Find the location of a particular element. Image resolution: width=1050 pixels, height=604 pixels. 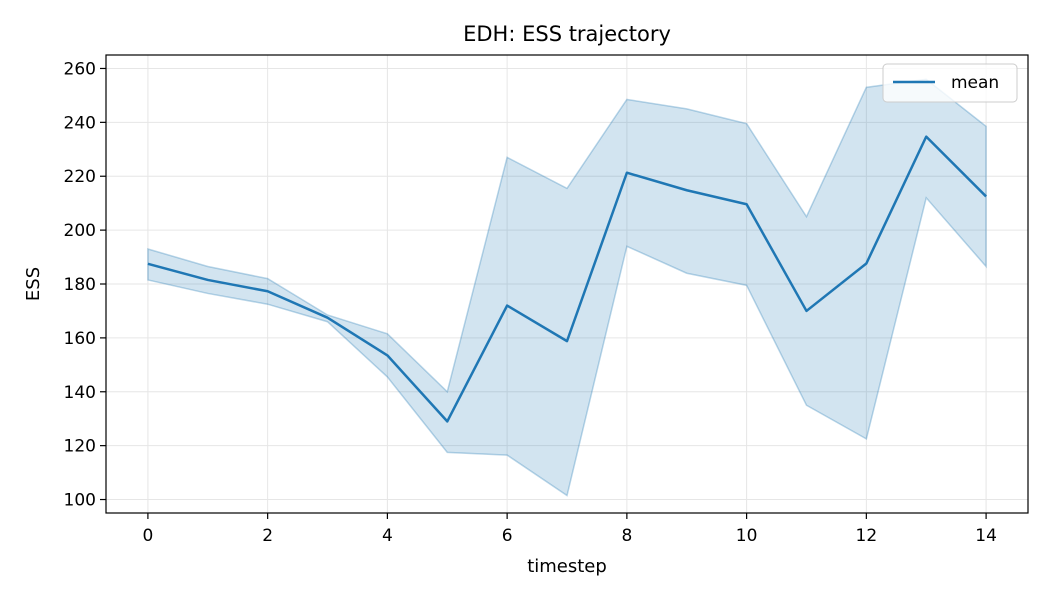

x-tick-label: 10 is located at coordinates (747, 536).